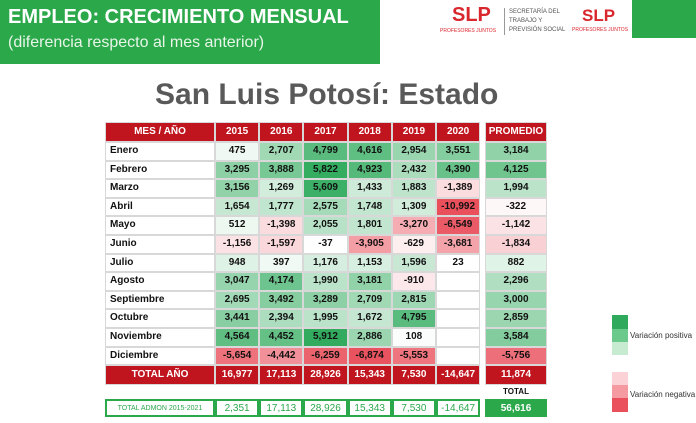 This screenshot has height=423, width=696. What do you see at coordinates (325, 170) in the screenshot?
I see `value-cell: 5,822` at bounding box center [325, 170].